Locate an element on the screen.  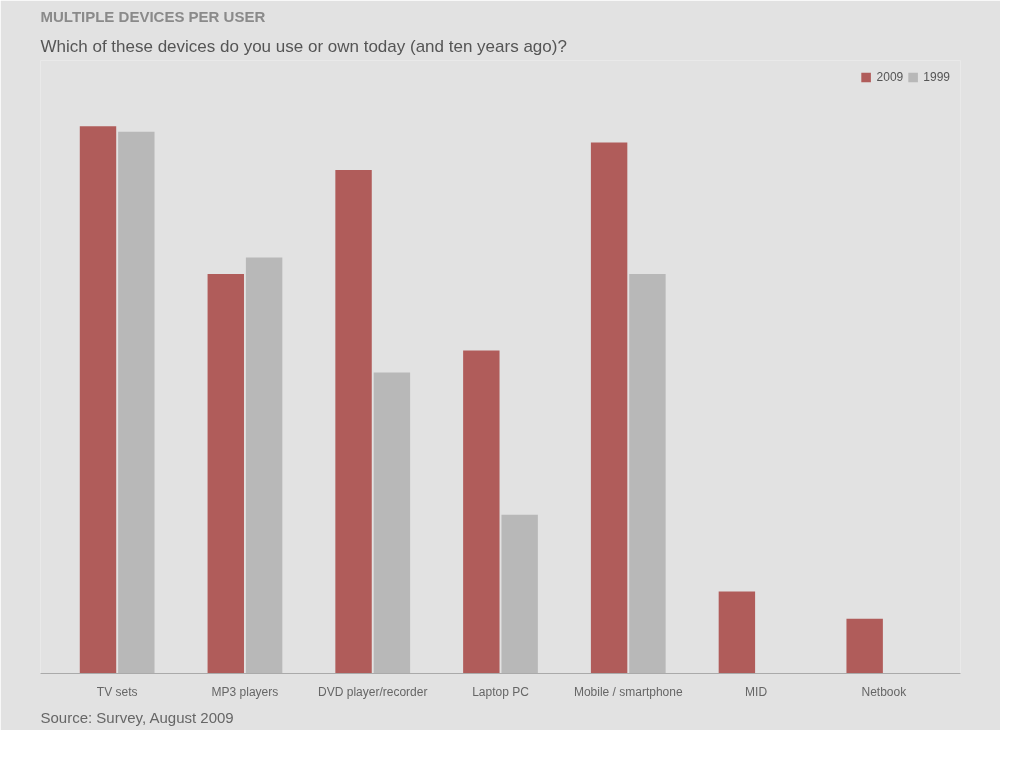
x-tick-label: MID is located at coordinates (756, 691).